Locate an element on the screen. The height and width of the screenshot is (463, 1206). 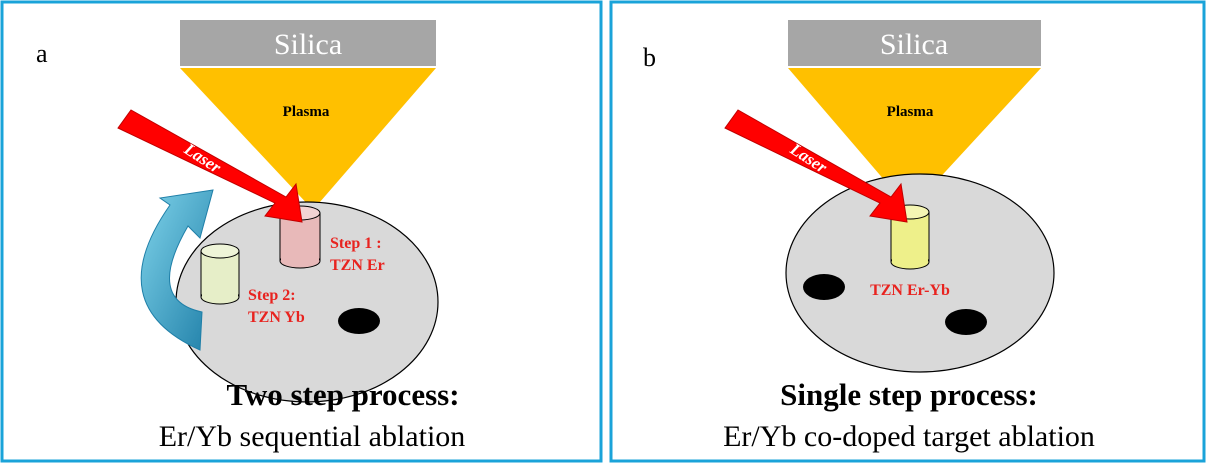
target-hole is located at coordinates (359, 321).